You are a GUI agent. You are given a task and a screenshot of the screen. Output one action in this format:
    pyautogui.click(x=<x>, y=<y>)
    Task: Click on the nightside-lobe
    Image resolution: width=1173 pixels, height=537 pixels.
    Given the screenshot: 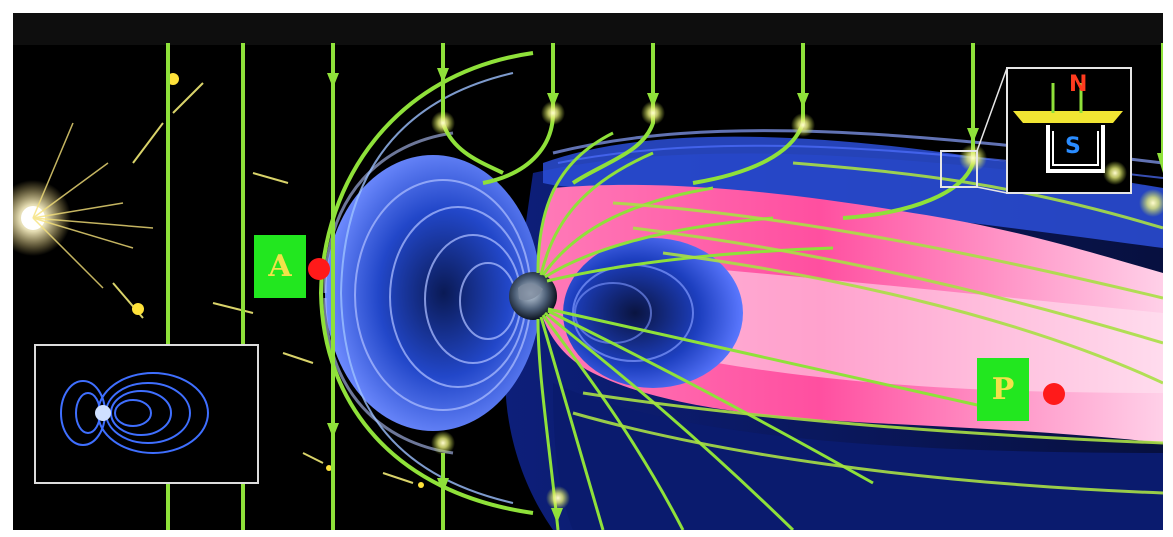 What is the action you would take?
    pyautogui.click(x=653, y=313)
    